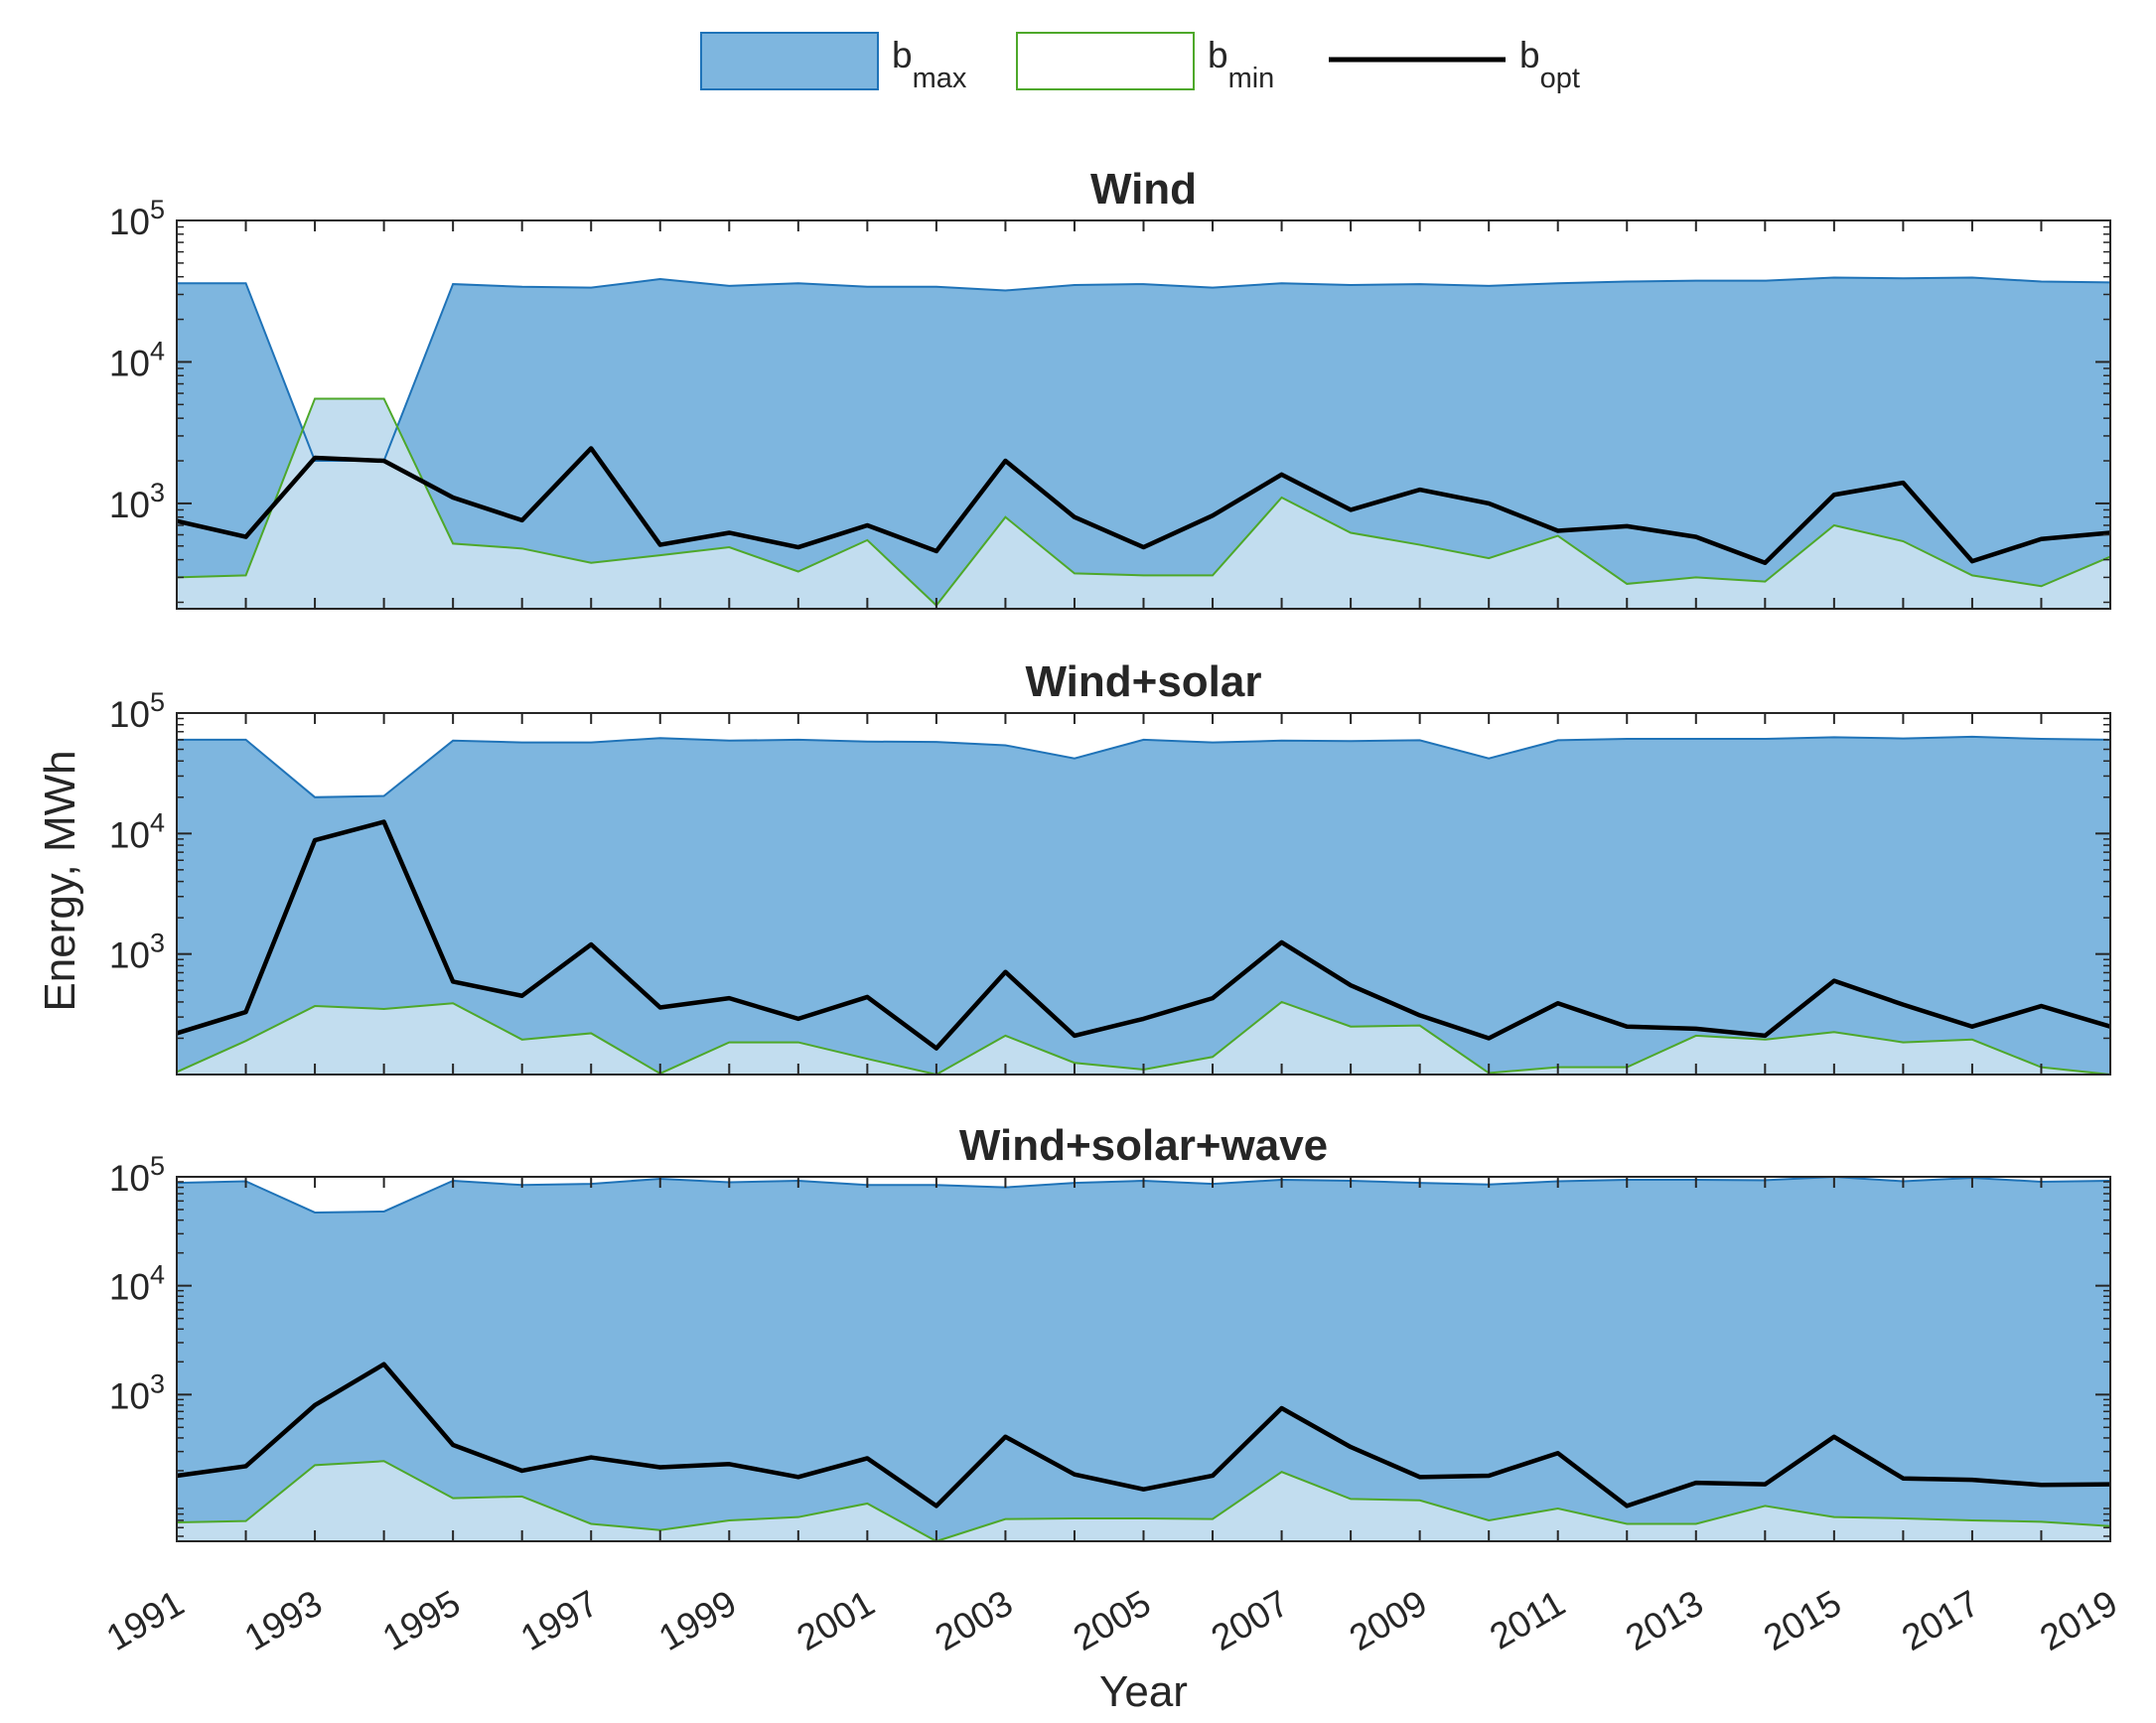 The image size is (2156, 1723). What do you see at coordinates (1454, 64) in the screenshot?
I see `legend-item-bopt: bopt` at bounding box center [1454, 64].